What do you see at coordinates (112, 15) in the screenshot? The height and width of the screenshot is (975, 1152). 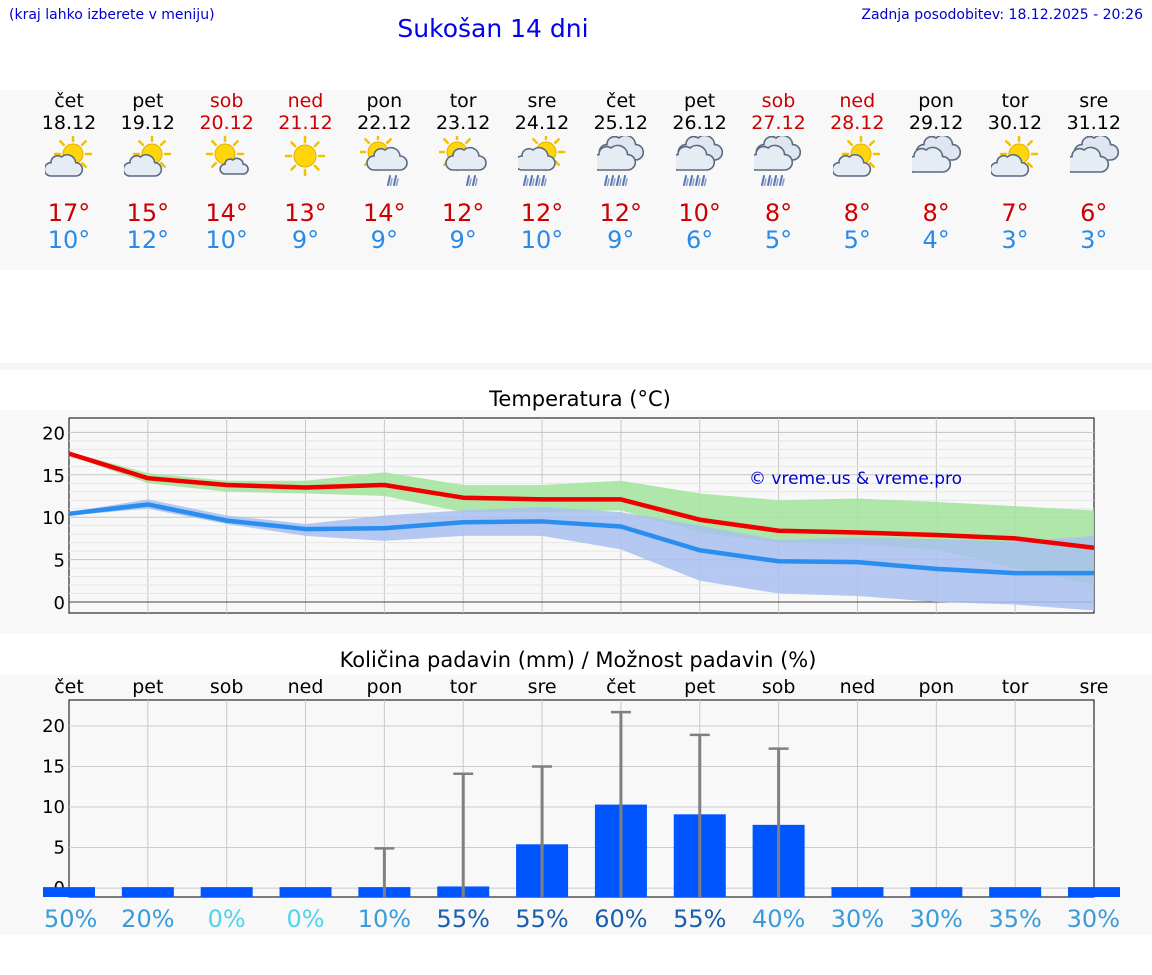 I see `location-hint: (kraj lahko izberete v meniju)` at bounding box center [112, 15].